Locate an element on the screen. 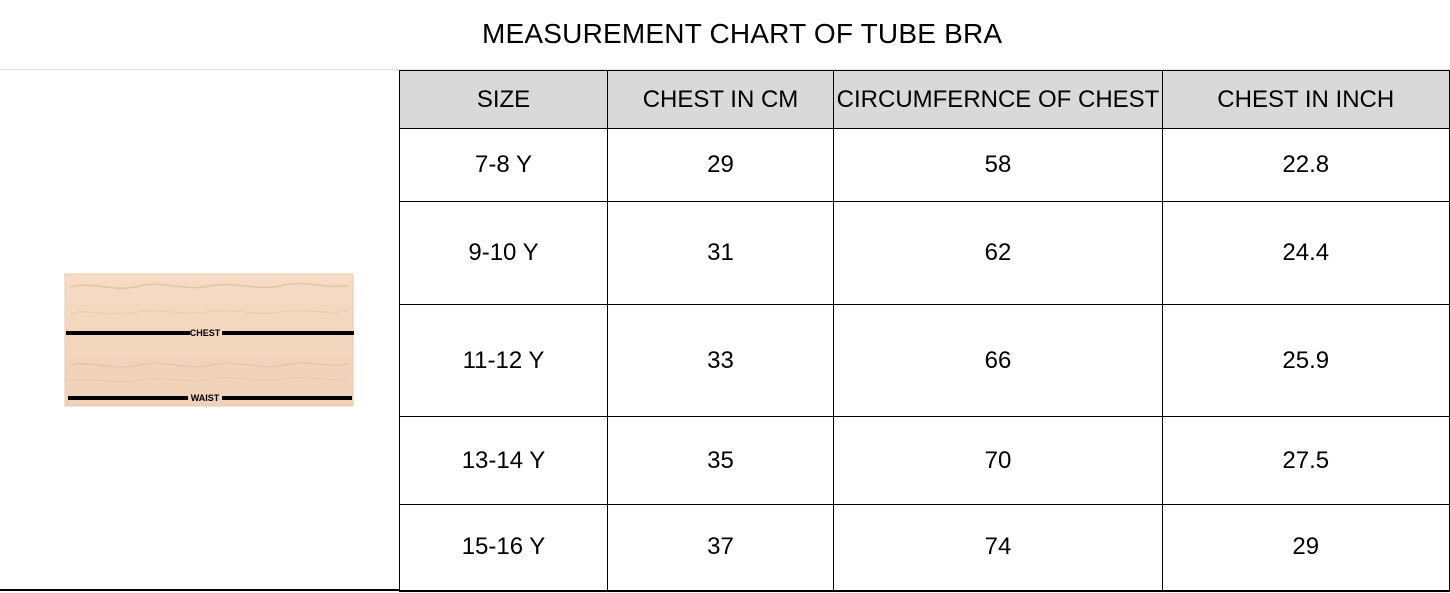  cell-chest-cm: 31 is located at coordinates (720, 253).